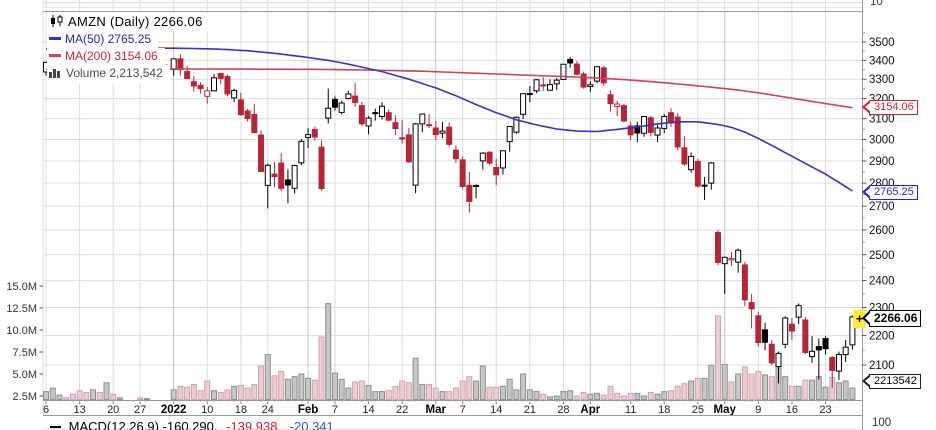 The width and height of the screenshot is (936, 430). What do you see at coordinates (882, 207) in the screenshot?
I see `svg-text: 2700` at bounding box center [882, 207].